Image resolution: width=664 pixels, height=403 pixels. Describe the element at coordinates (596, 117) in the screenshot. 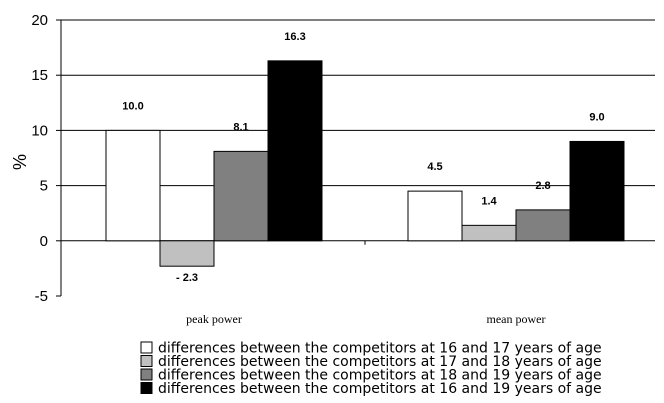

I see `data-label: 9.0` at that location.